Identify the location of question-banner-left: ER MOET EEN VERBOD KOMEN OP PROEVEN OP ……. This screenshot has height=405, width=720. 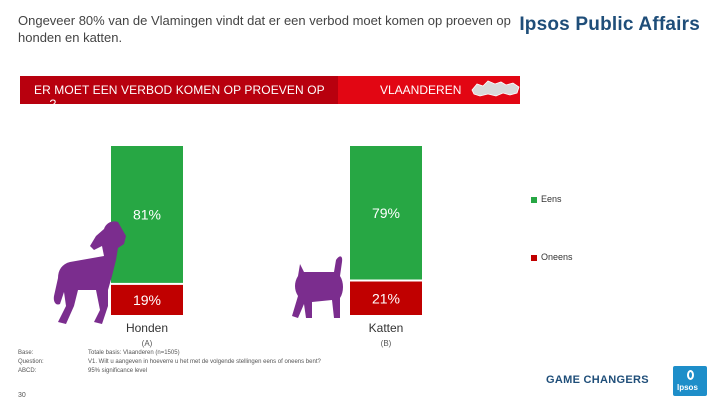
(179, 93).